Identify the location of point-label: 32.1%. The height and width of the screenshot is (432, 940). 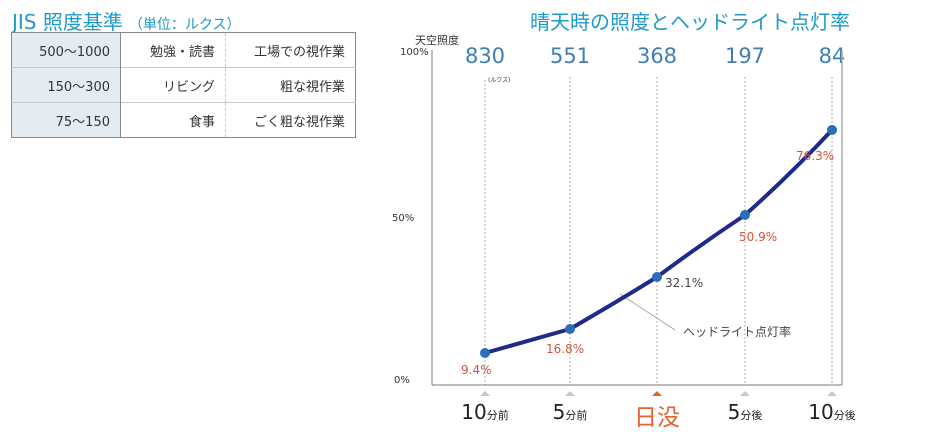
(684, 283).